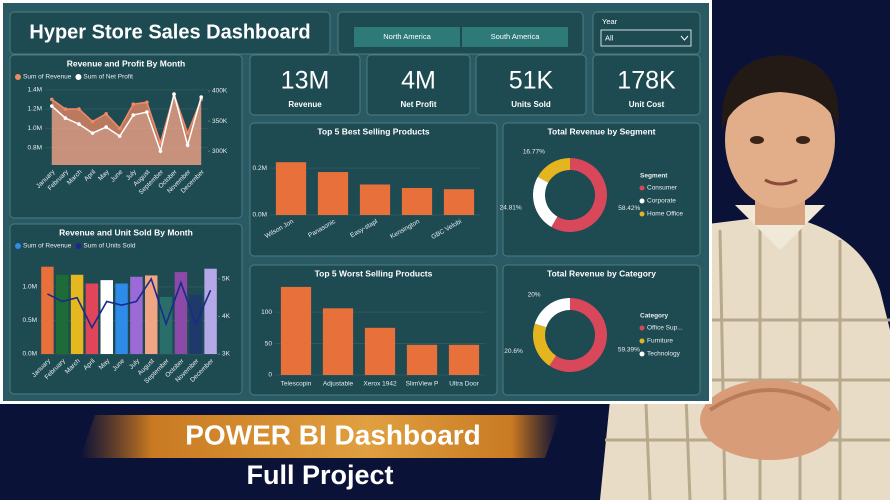 This screenshot has height=500, width=890. What do you see at coordinates (266, 312) in the screenshot?
I see `y-tick-label: 100` at bounding box center [266, 312].